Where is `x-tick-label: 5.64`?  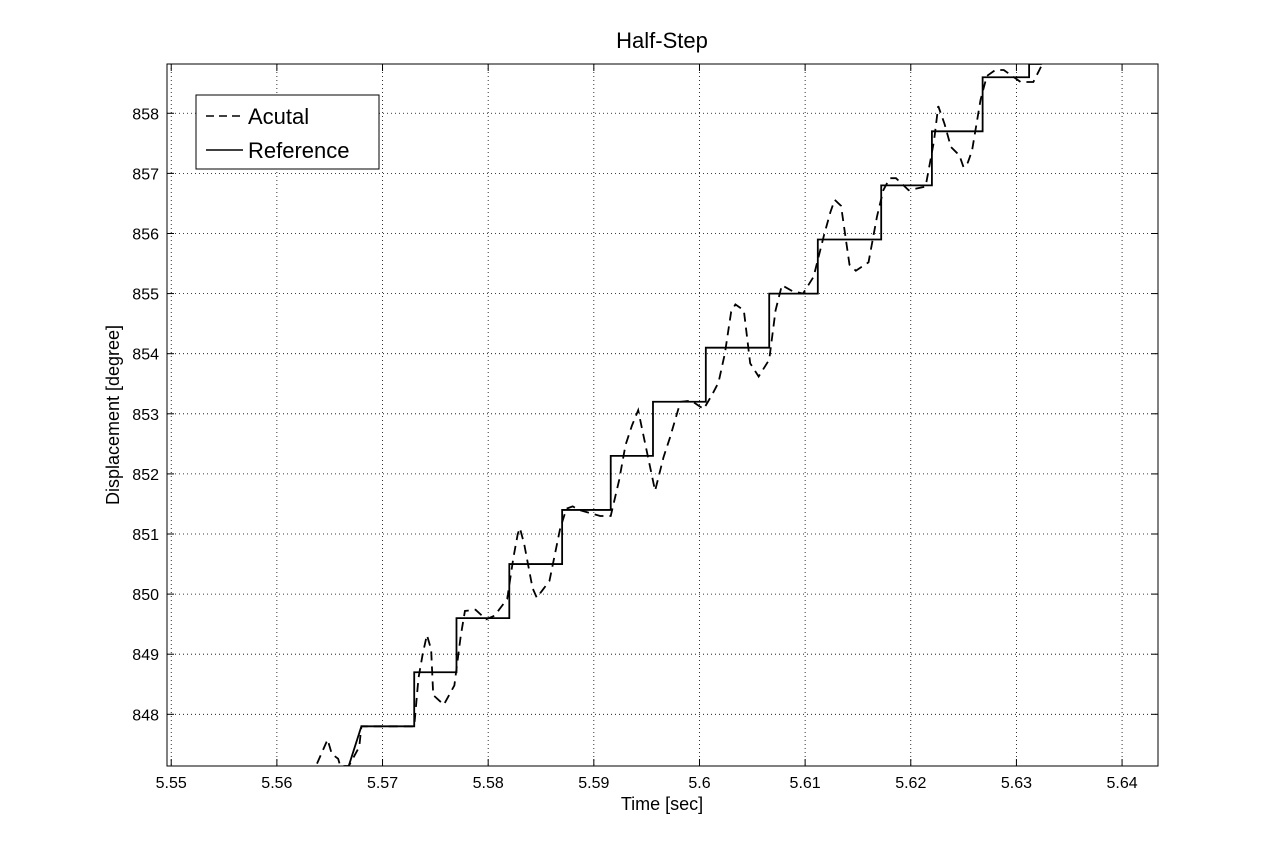
x-tick-label: 5.64 is located at coordinates (1122, 783).